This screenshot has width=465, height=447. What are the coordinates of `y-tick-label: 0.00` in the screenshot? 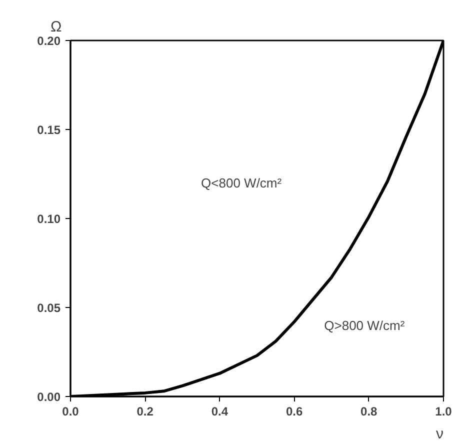 It's located at (49, 397).